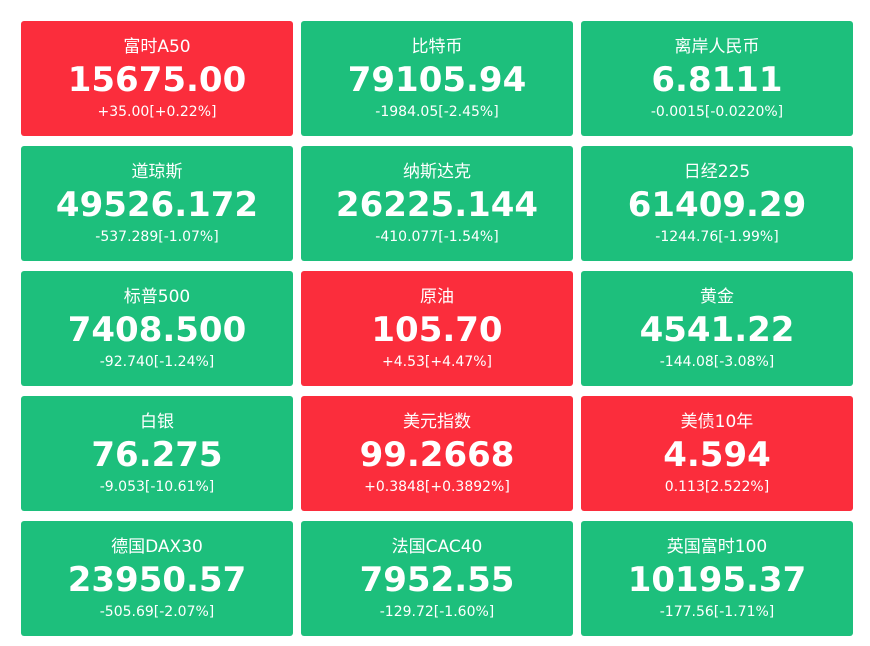 This screenshot has height=646, width=870. Describe the element at coordinates (717, 171) in the screenshot. I see `quote-name: 日经225` at that location.